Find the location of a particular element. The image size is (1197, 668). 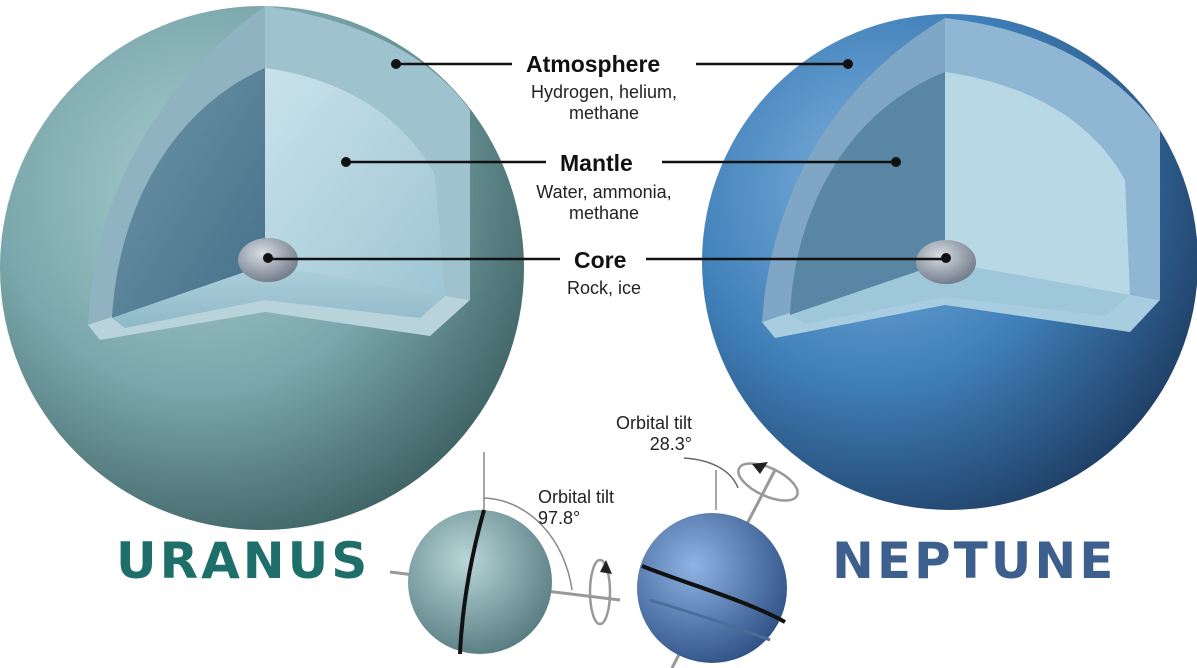

neptune-rotation-arrow is located at coordinates (768, 482).